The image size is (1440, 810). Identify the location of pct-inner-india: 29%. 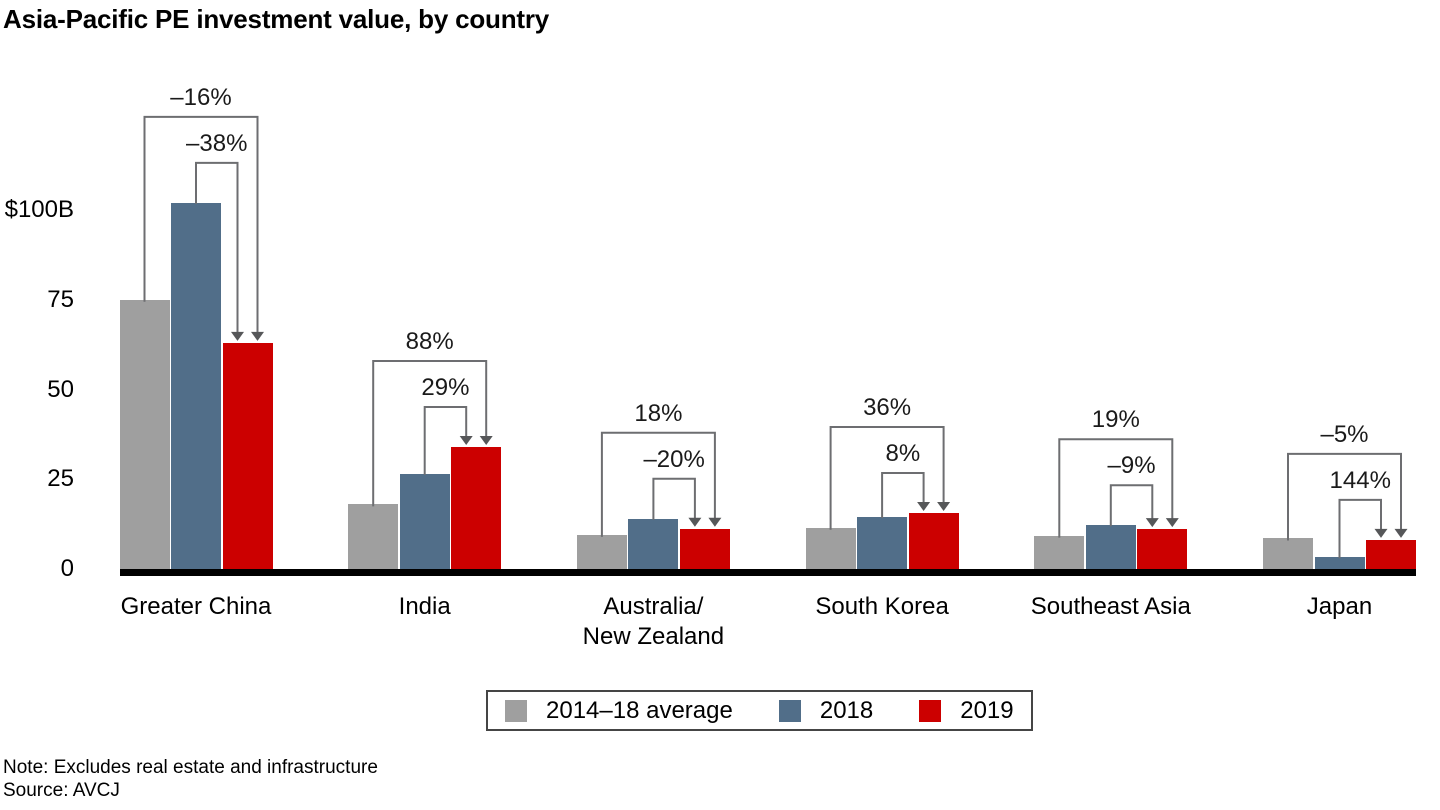
(445, 387).